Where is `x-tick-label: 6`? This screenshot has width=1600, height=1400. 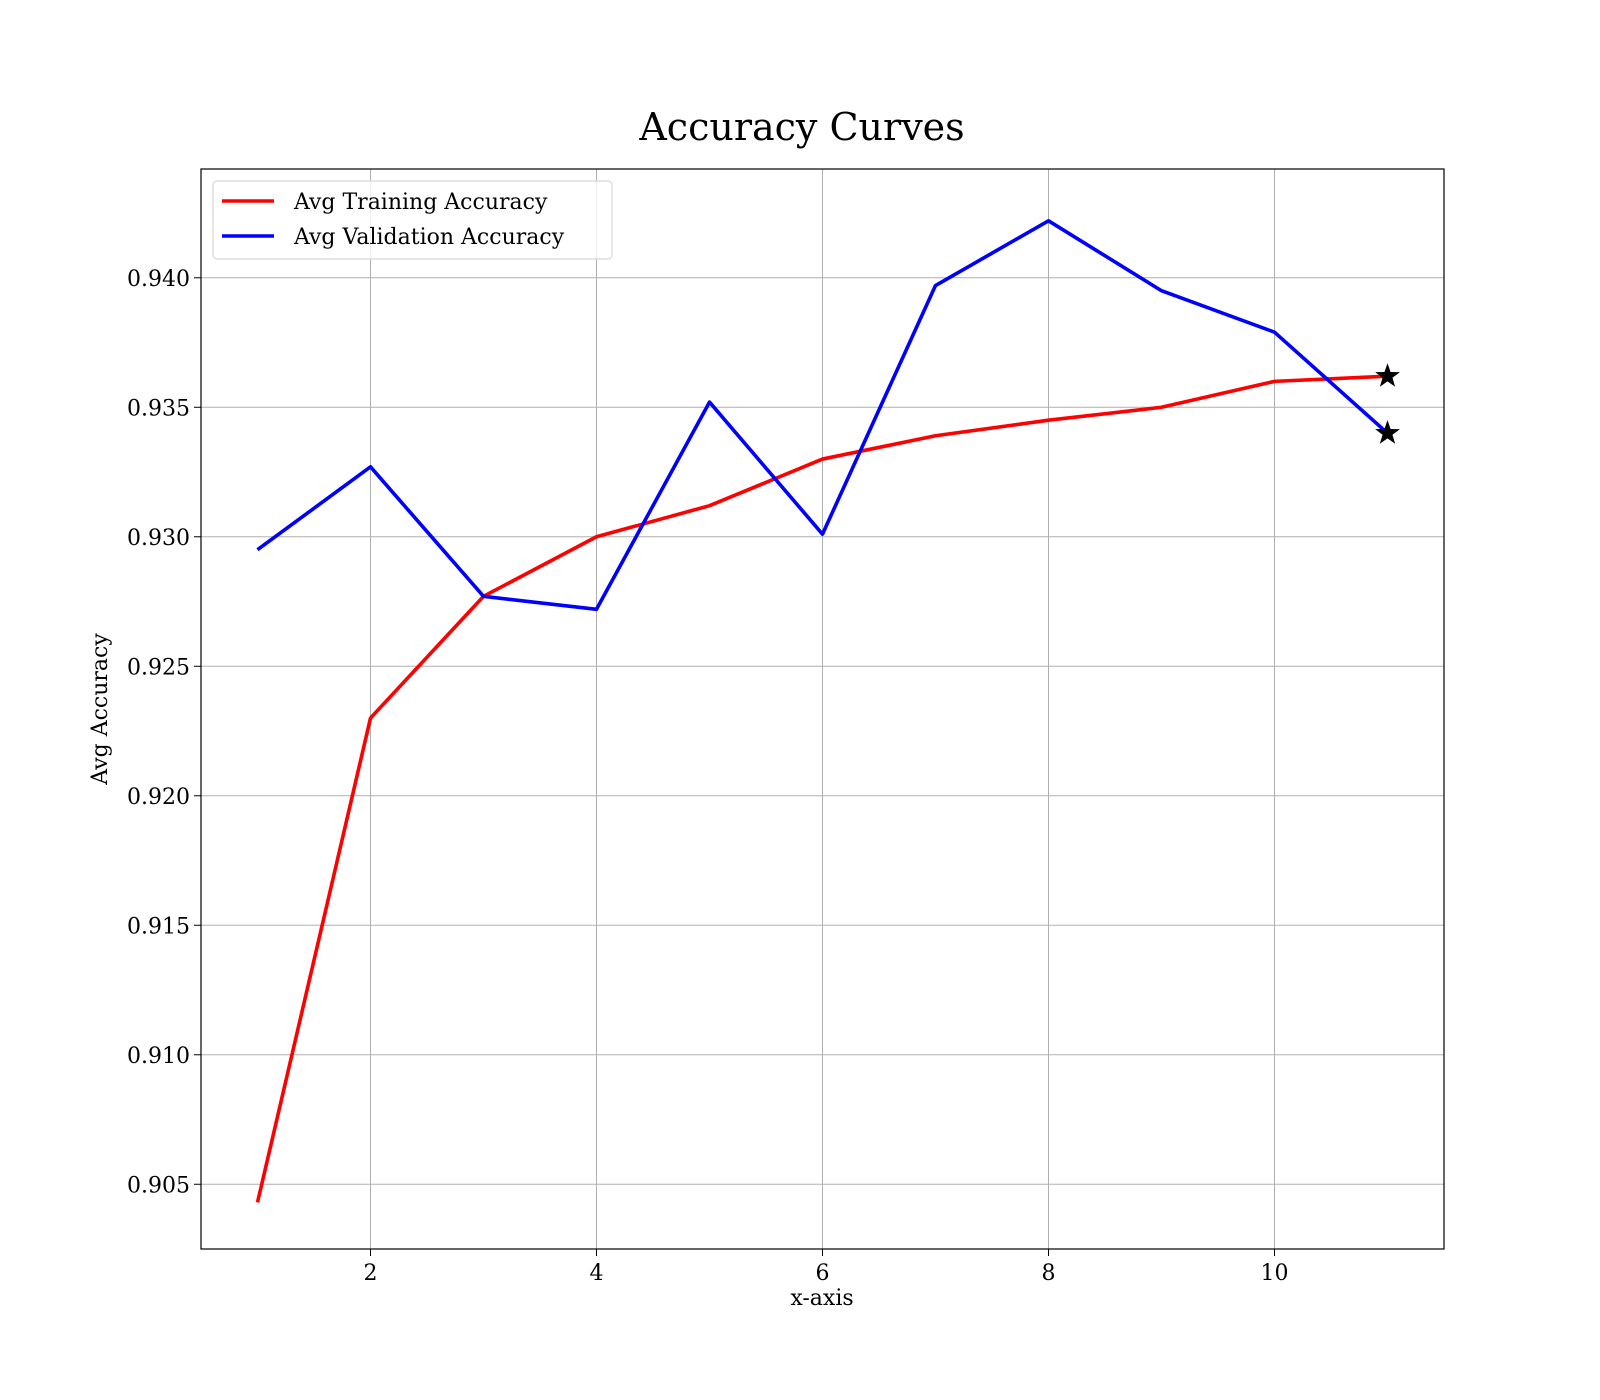
x-tick-label: 6 is located at coordinates (823, 1273).